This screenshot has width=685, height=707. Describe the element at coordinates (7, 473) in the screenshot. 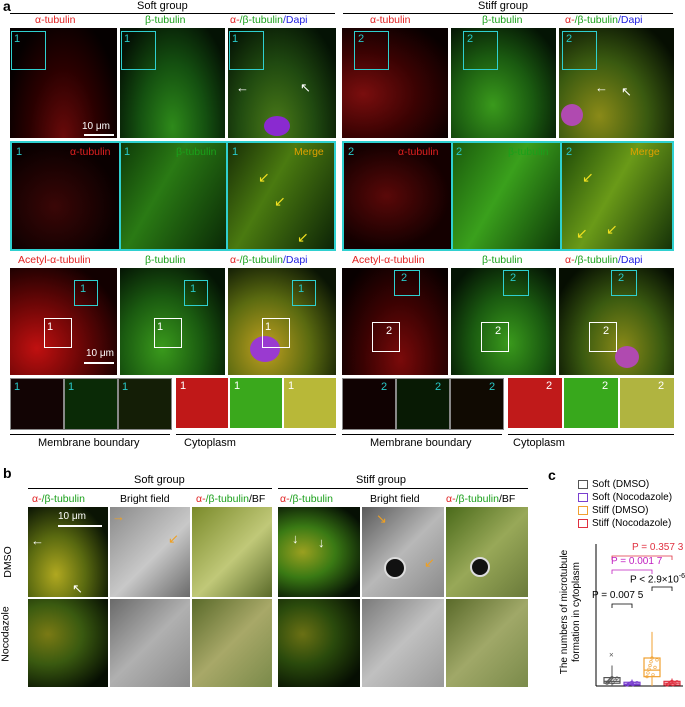

I see `panel-b-letter: b` at that location.